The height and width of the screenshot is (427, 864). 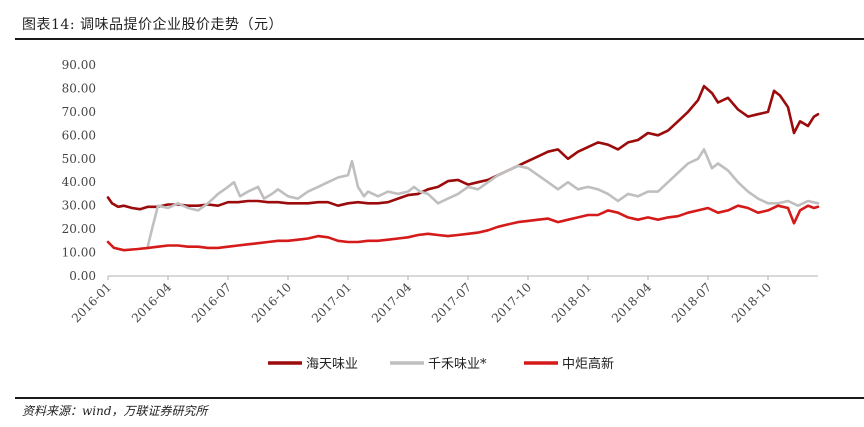 I want to click on y-tick-label: 40.00, so click(x=79, y=182).